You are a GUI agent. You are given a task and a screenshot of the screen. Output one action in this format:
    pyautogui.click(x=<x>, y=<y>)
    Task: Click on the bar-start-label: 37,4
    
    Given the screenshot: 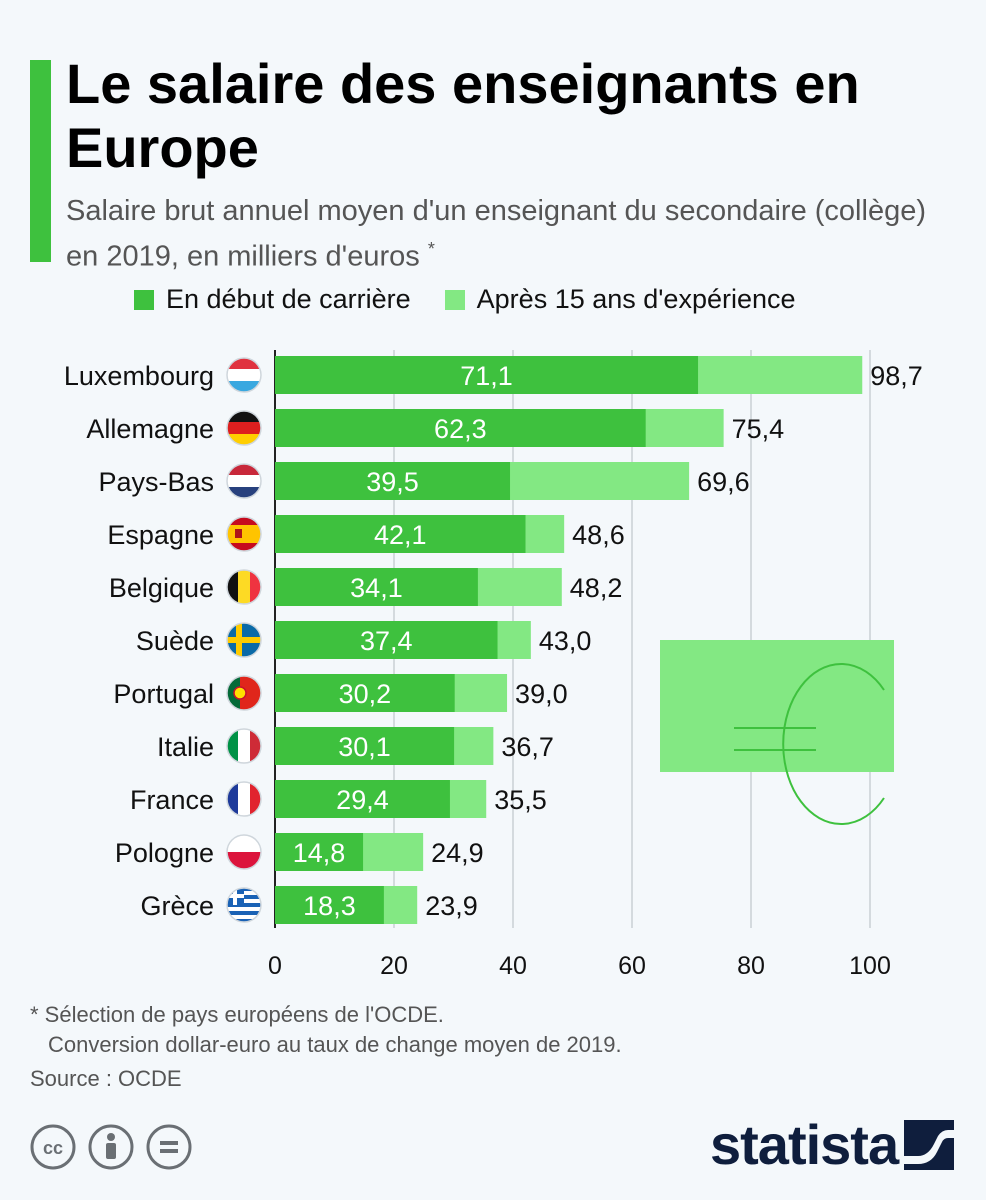 What is the action you would take?
    pyautogui.click(x=386, y=641)
    